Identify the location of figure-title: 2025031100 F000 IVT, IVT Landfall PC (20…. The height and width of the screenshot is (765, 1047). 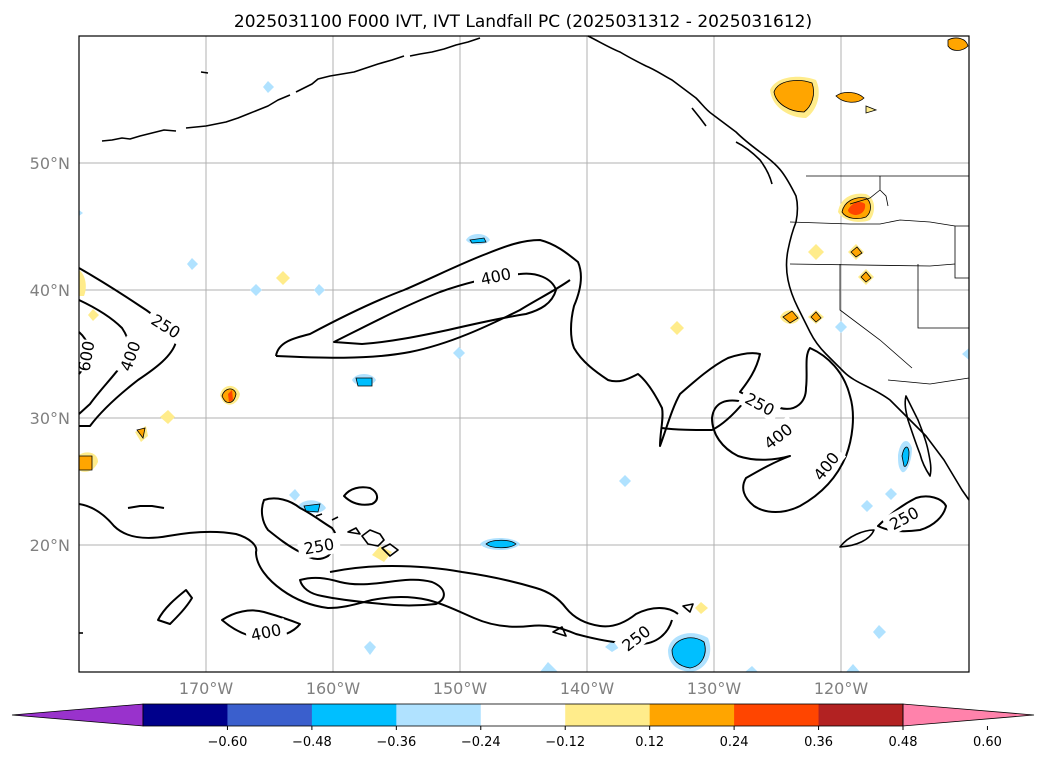
(523, 22).